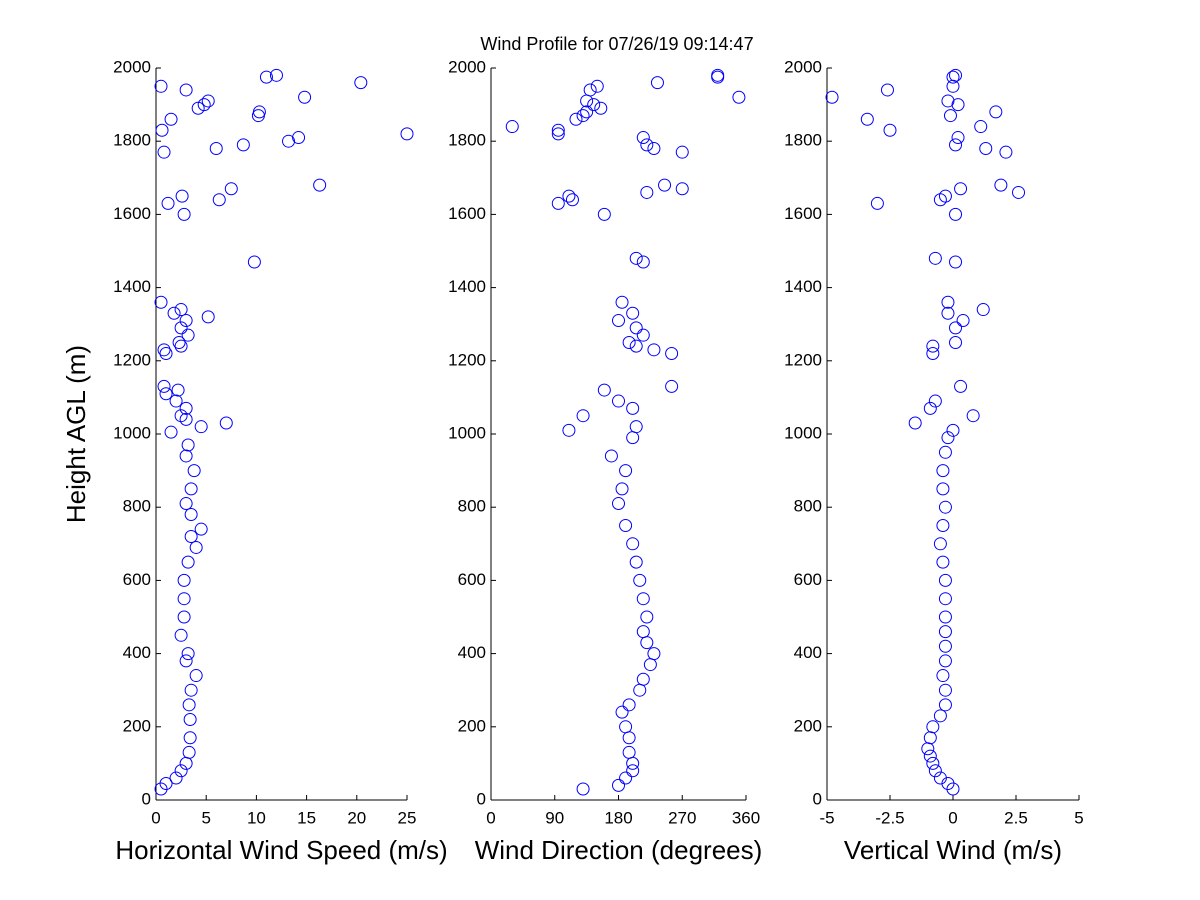 The width and height of the screenshot is (1200, 900). I want to click on x-tick-label: -5, so click(826, 817).